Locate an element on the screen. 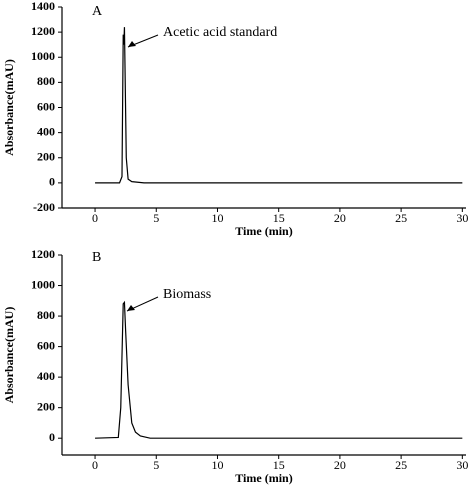  annotation: Acetic acid standard is located at coordinates (220, 32).